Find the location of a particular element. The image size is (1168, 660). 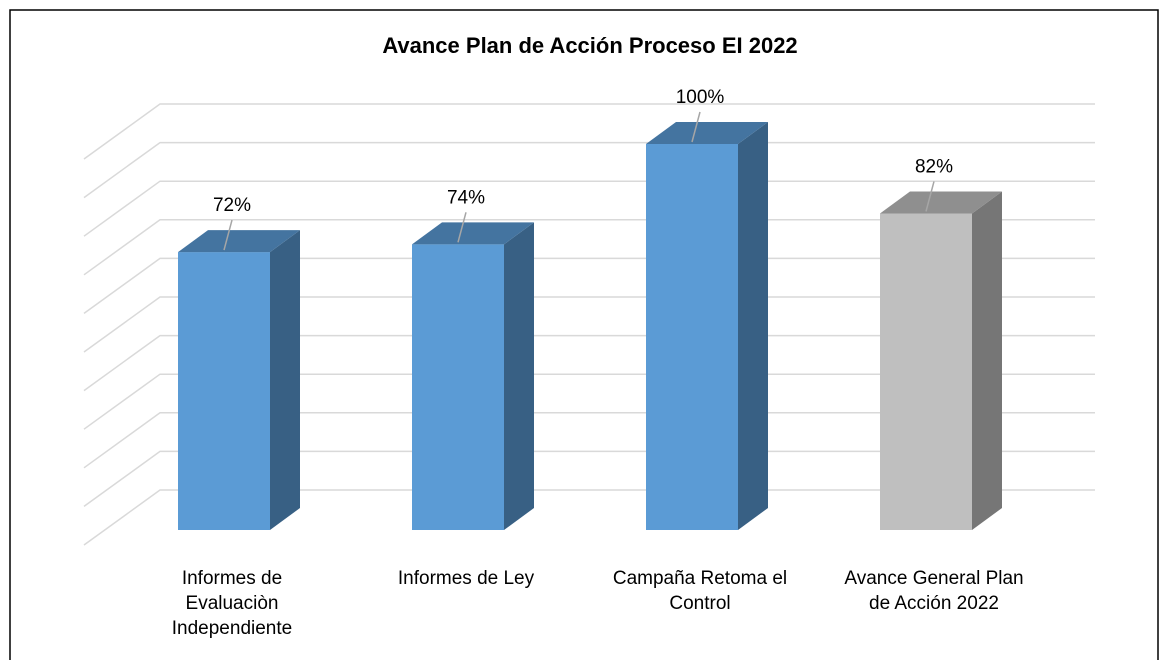

x-tick-label: Informes de Ley is located at coordinates (466, 578).